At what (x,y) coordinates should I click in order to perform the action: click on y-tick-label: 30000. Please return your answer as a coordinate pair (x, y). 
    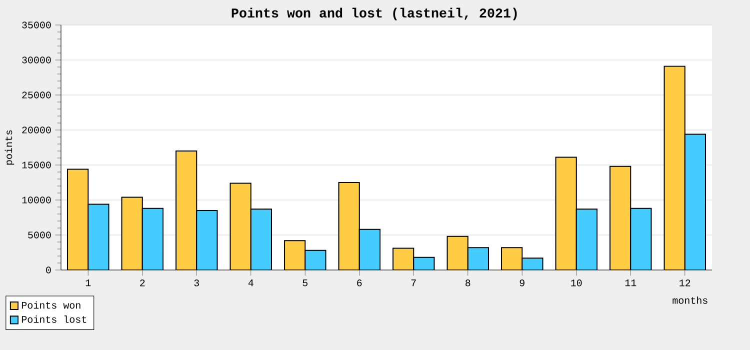
    Looking at the image, I should click on (36, 60).